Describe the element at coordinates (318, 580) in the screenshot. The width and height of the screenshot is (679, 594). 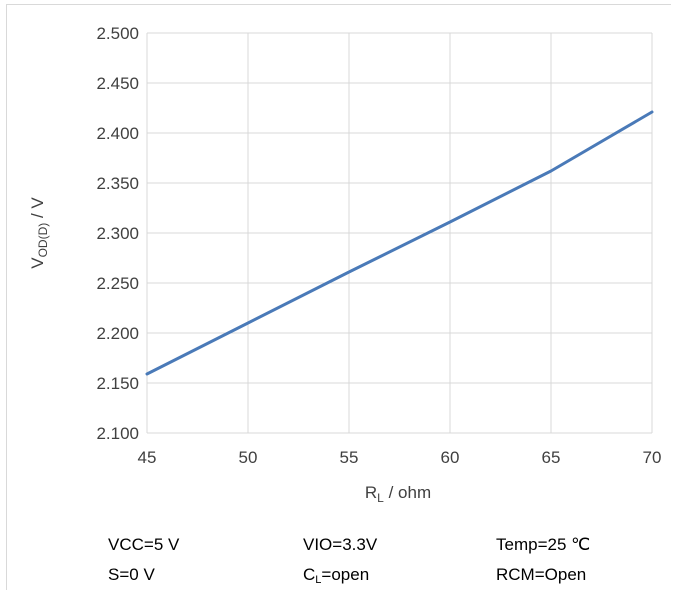
I see `condition-cl-sub: L` at that location.